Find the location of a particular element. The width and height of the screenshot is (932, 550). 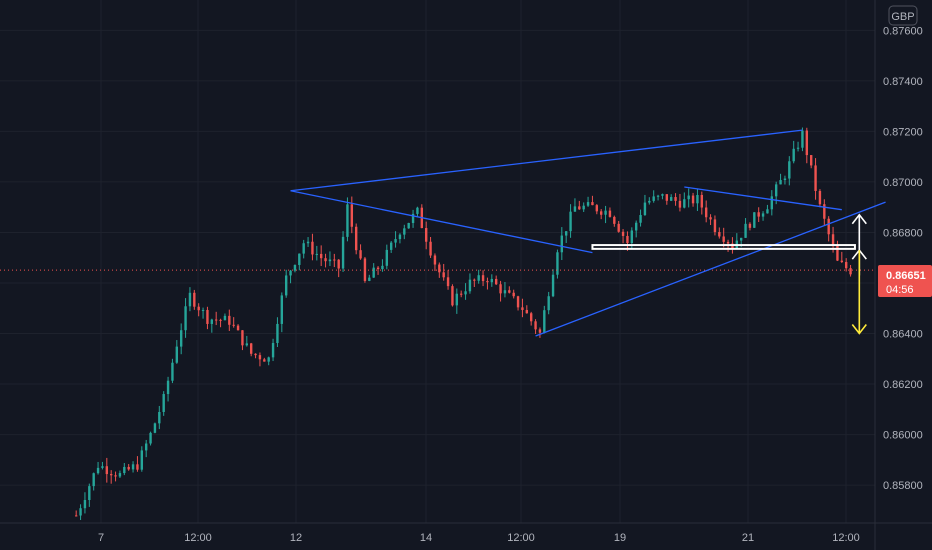

y-tick-label: 0.85800 is located at coordinates (903, 486).